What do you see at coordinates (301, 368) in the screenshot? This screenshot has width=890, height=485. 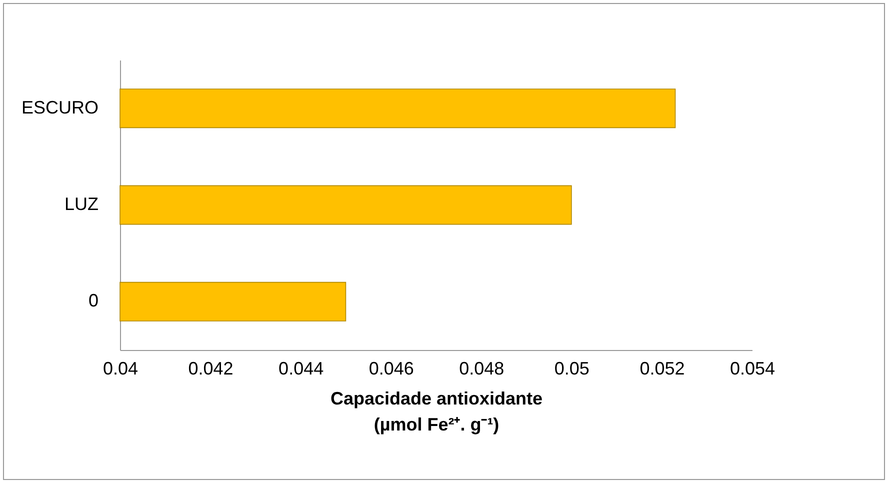 I see `x-tick-label: 0.044` at bounding box center [301, 368].